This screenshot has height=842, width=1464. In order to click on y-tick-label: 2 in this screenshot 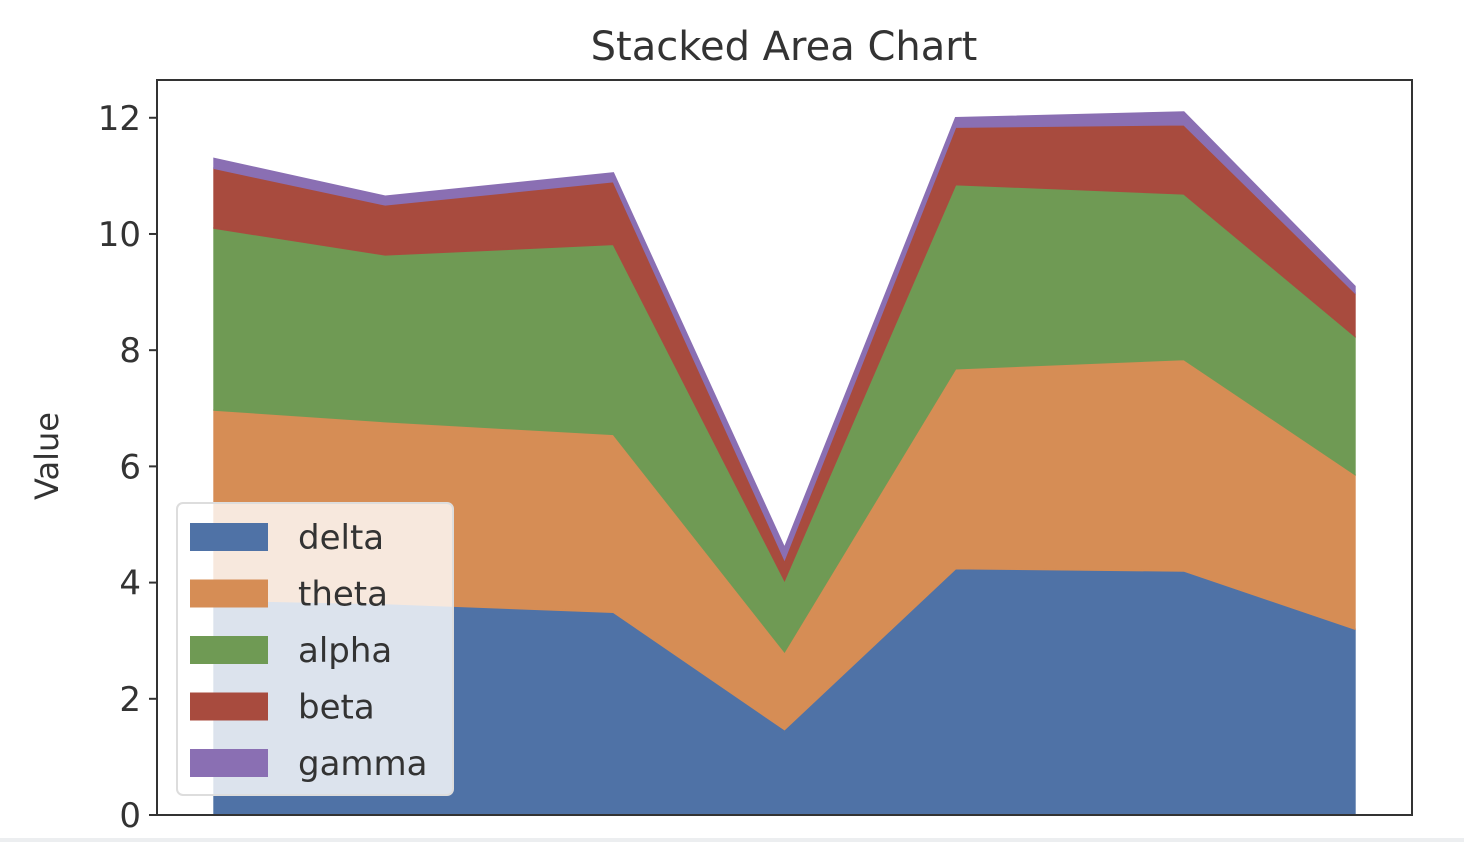, I will do `click(130, 700)`.